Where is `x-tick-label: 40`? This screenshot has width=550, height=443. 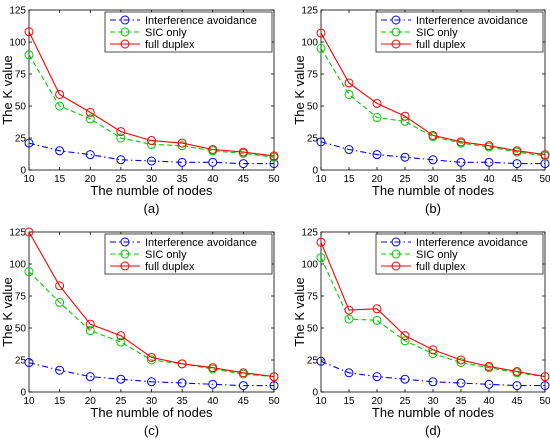
x-tick-label: 40 is located at coordinates (213, 401).